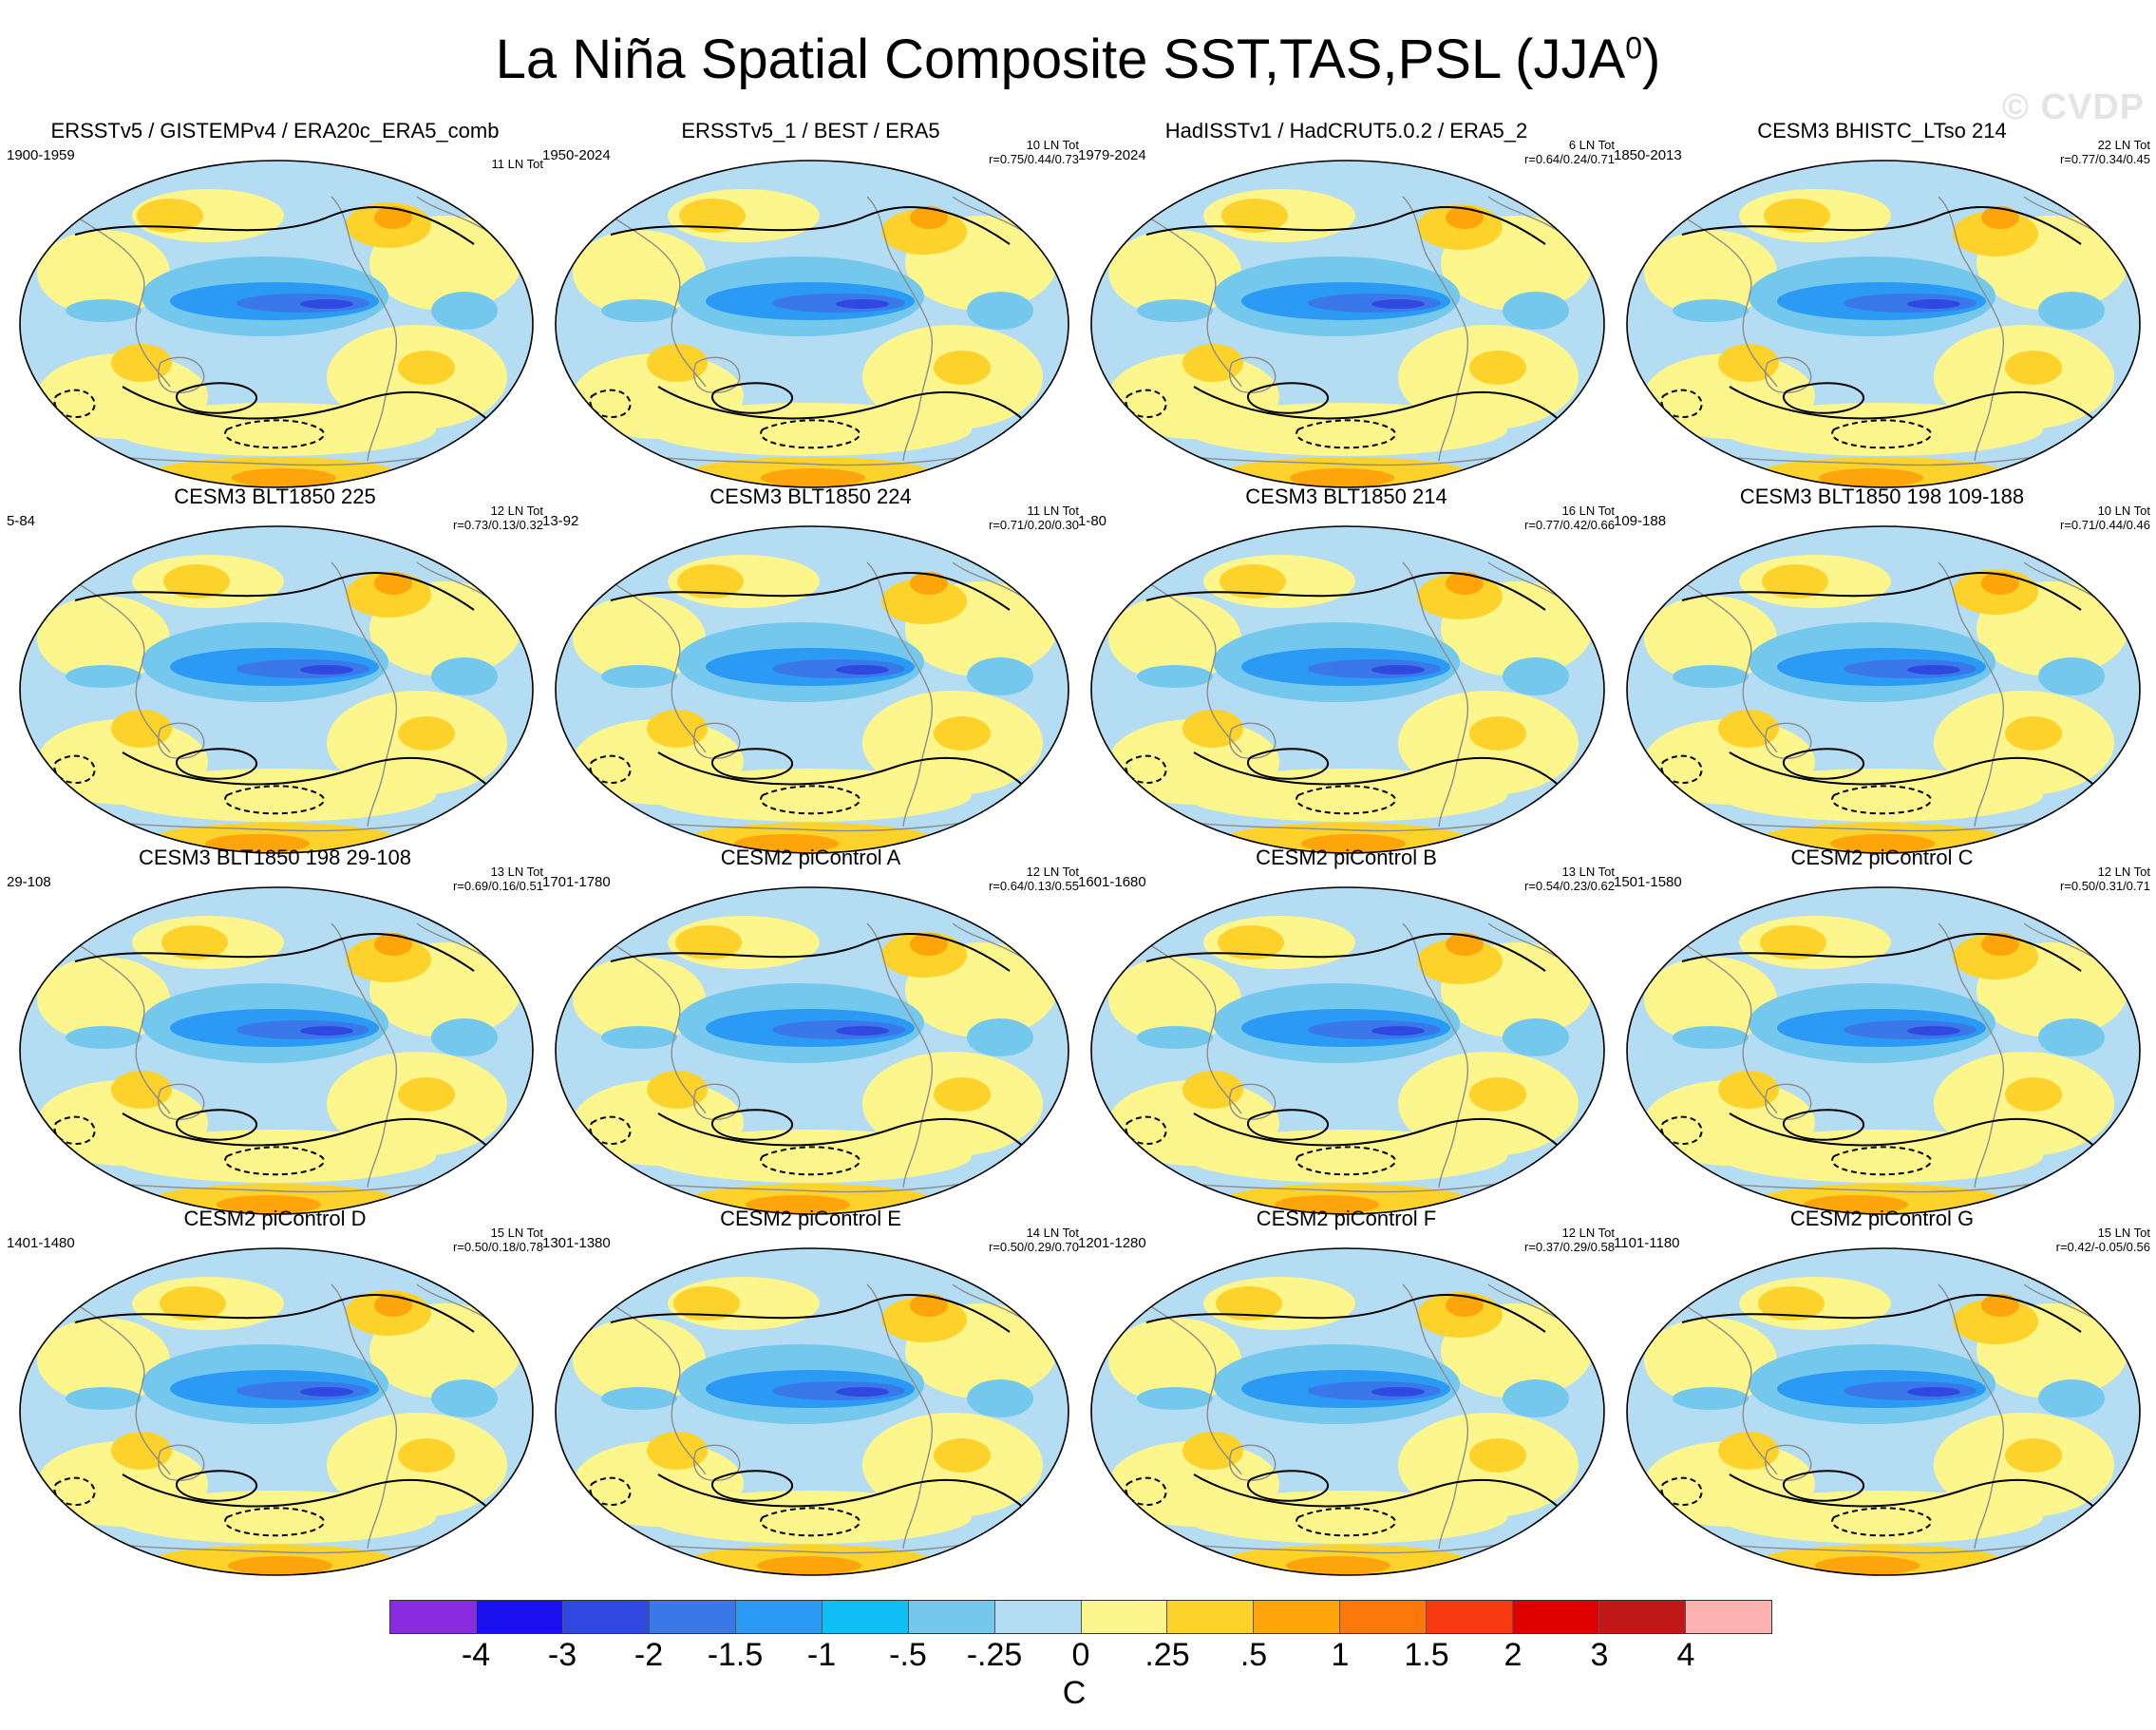 The width and height of the screenshot is (2156, 1730). What do you see at coordinates (275, 497) in the screenshot?
I see `panel-title: CESM3 BLT1850 225` at bounding box center [275, 497].